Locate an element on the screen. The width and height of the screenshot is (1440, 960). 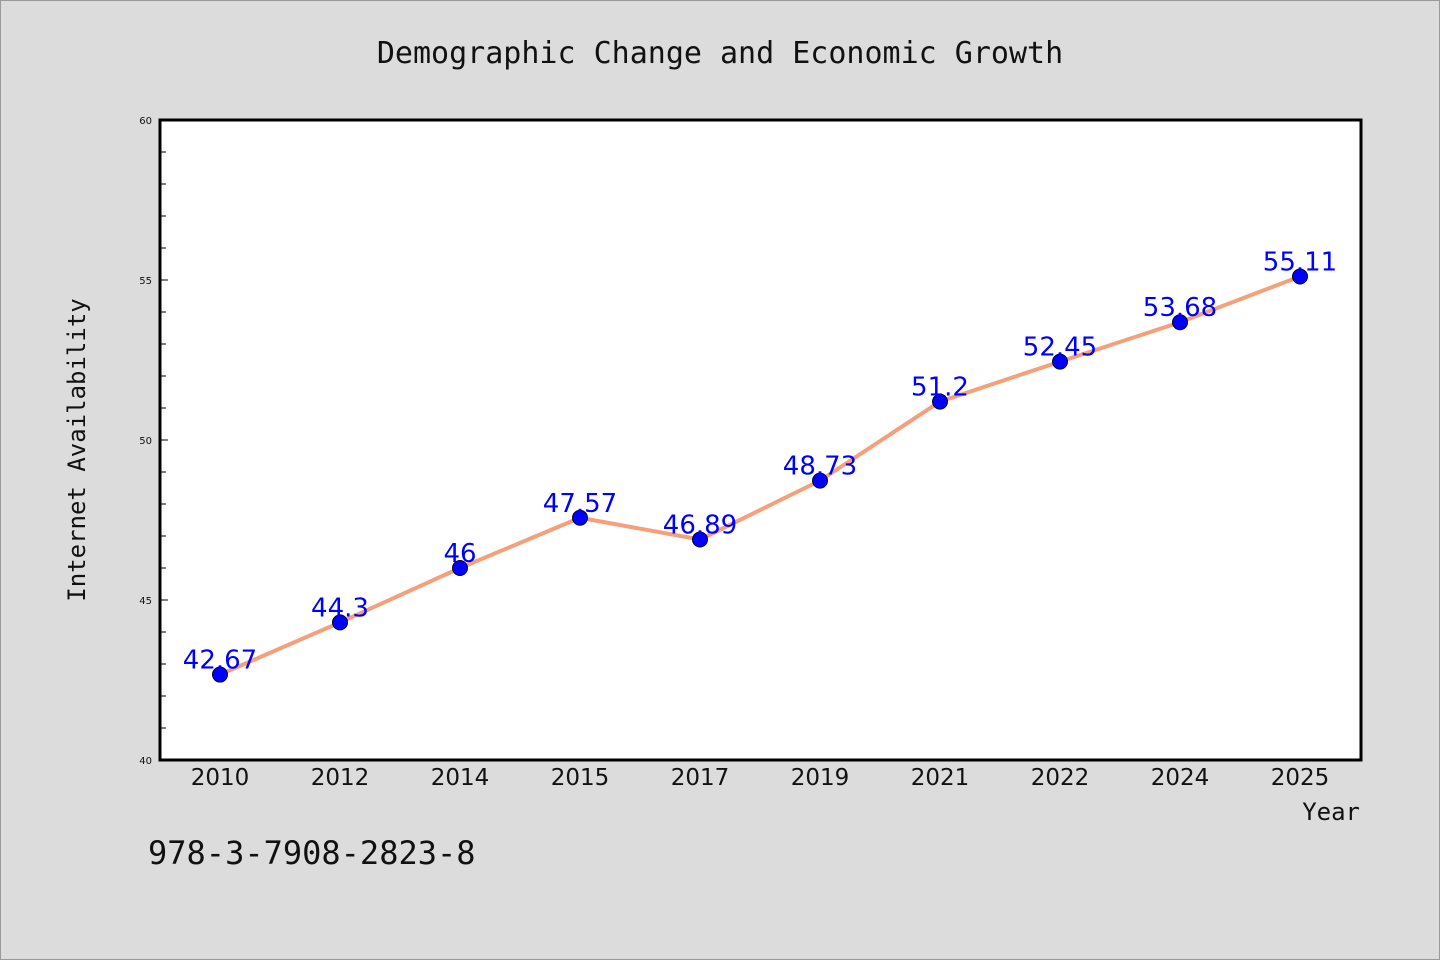
x-tick-label: 2019 is located at coordinates (820, 778).